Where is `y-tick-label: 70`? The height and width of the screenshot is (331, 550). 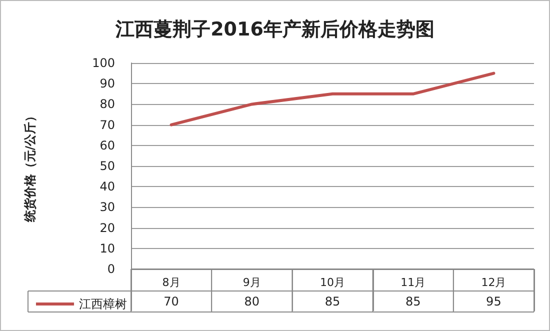 y-tick-label: 70 is located at coordinates (107, 125).